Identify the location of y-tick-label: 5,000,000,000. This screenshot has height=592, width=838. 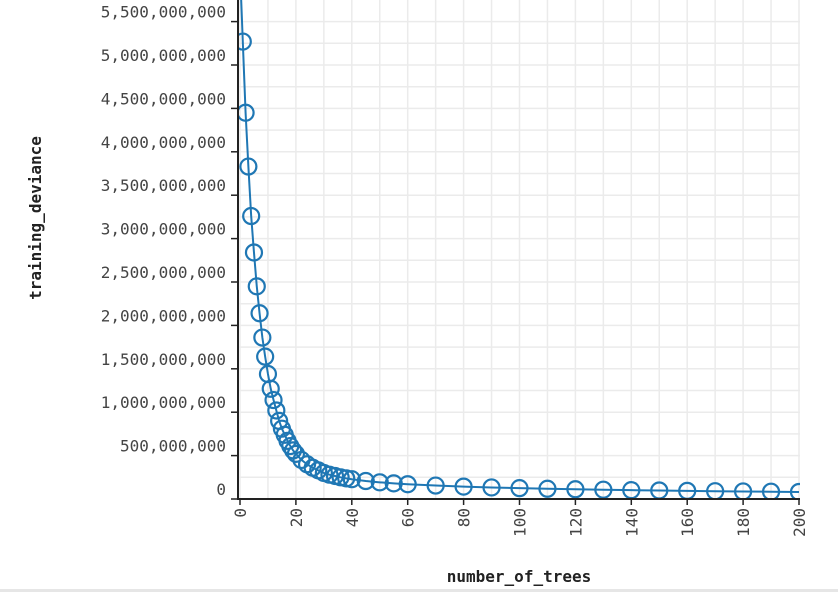
(163, 55).